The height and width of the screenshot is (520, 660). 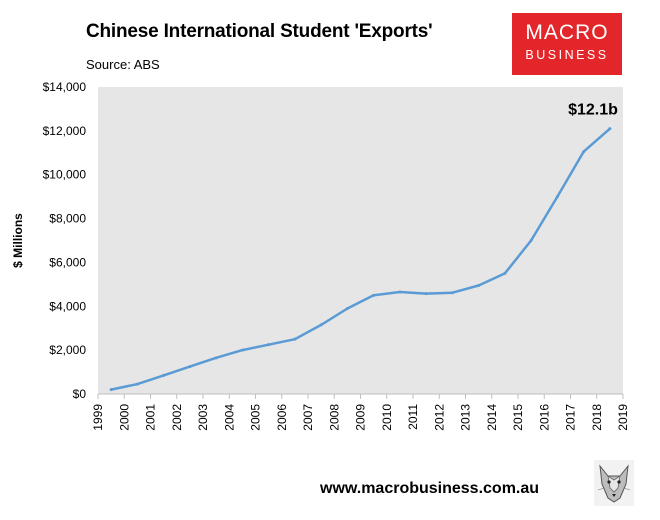 What do you see at coordinates (65, 131) in the screenshot?
I see `y-tick-label: $12,000` at bounding box center [65, 131].